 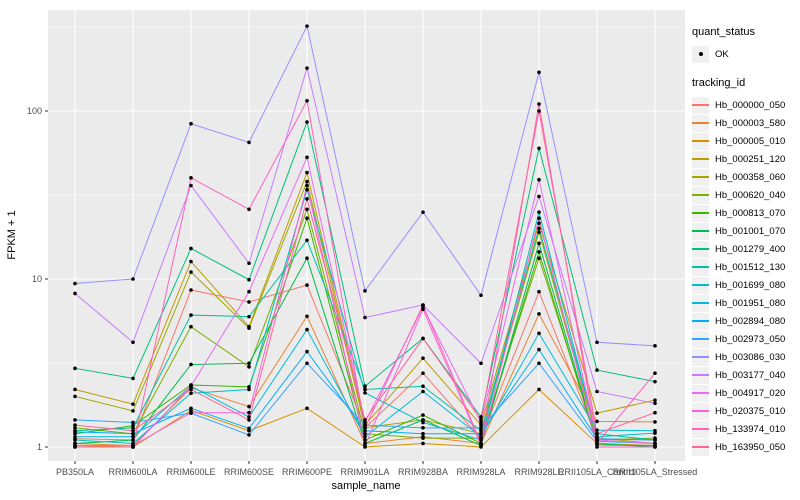 I want to click on legend-item-label: Hb_004917_020, so click(x=750, y=393).